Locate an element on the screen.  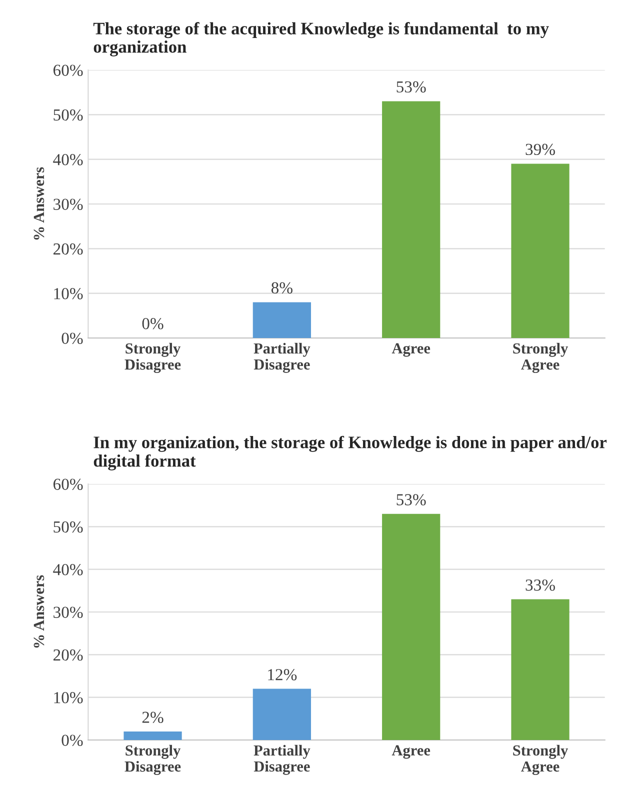
chart-title: The storage of the acquired Knowledge is fundamental to my organization is located at coordinates (321, 39).